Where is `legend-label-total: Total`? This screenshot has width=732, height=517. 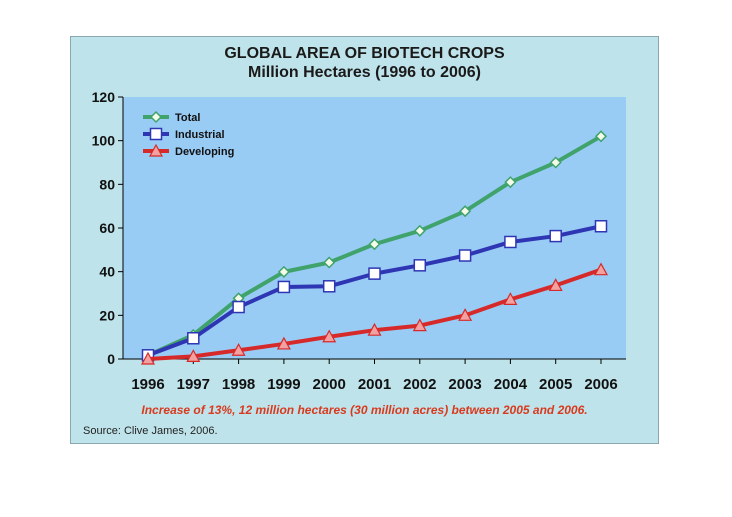 legend-label-total: Total is located at coordinates (187, 118).